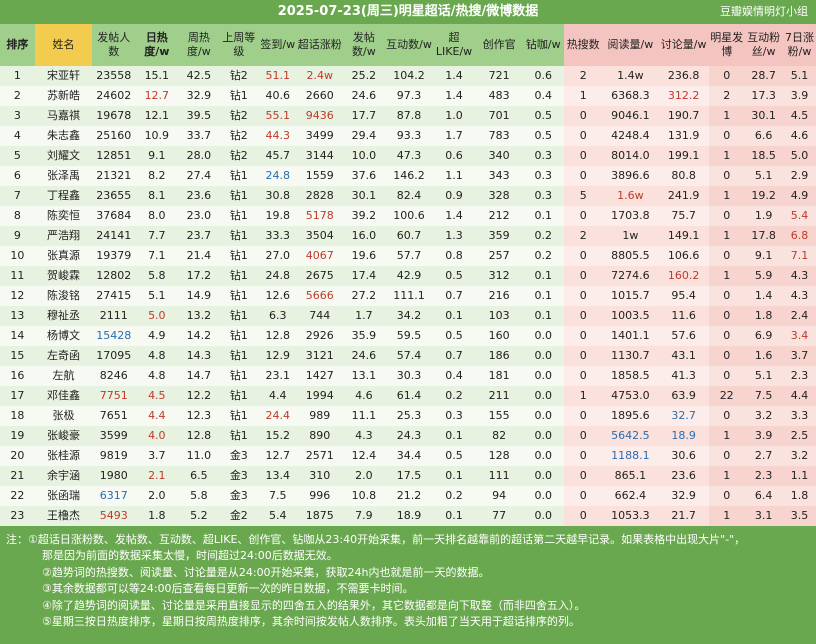 This screenshot has width=816, height=644. What do you see at coordinates (684, 296) in the screenshot?
I see `table-cell: 95.4` at bounding box center [684, 296].